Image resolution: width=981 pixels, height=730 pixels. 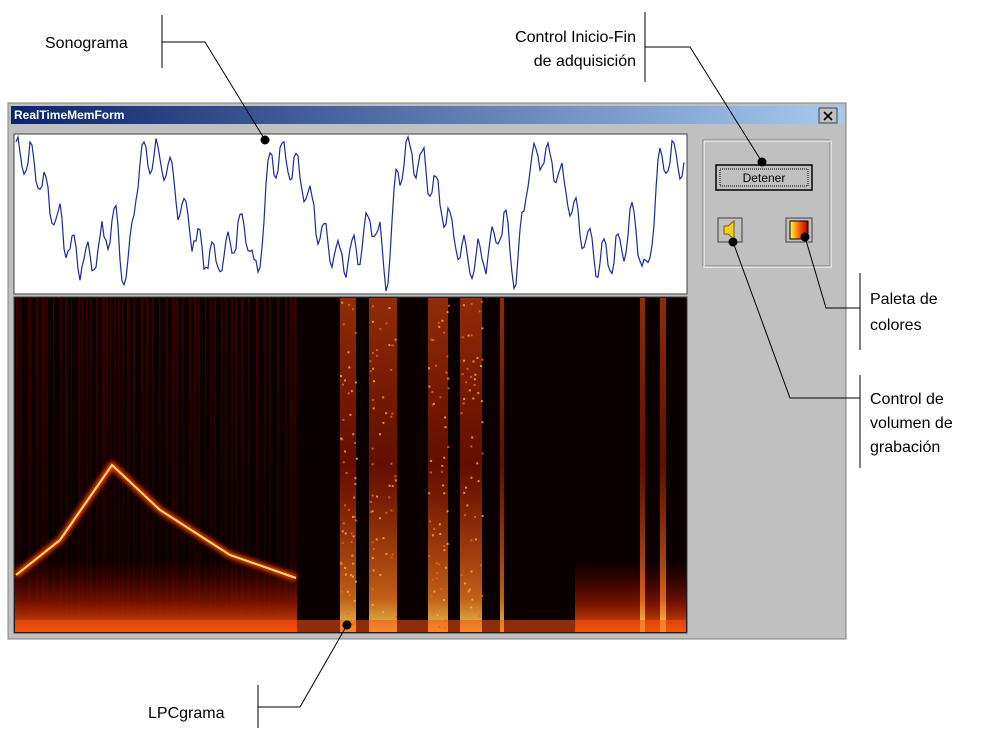 What do you see at coordinates (575, 37) in the screenshot?
I see `annotation: Control Inicio-Fin` at bounding box center [575, 37].